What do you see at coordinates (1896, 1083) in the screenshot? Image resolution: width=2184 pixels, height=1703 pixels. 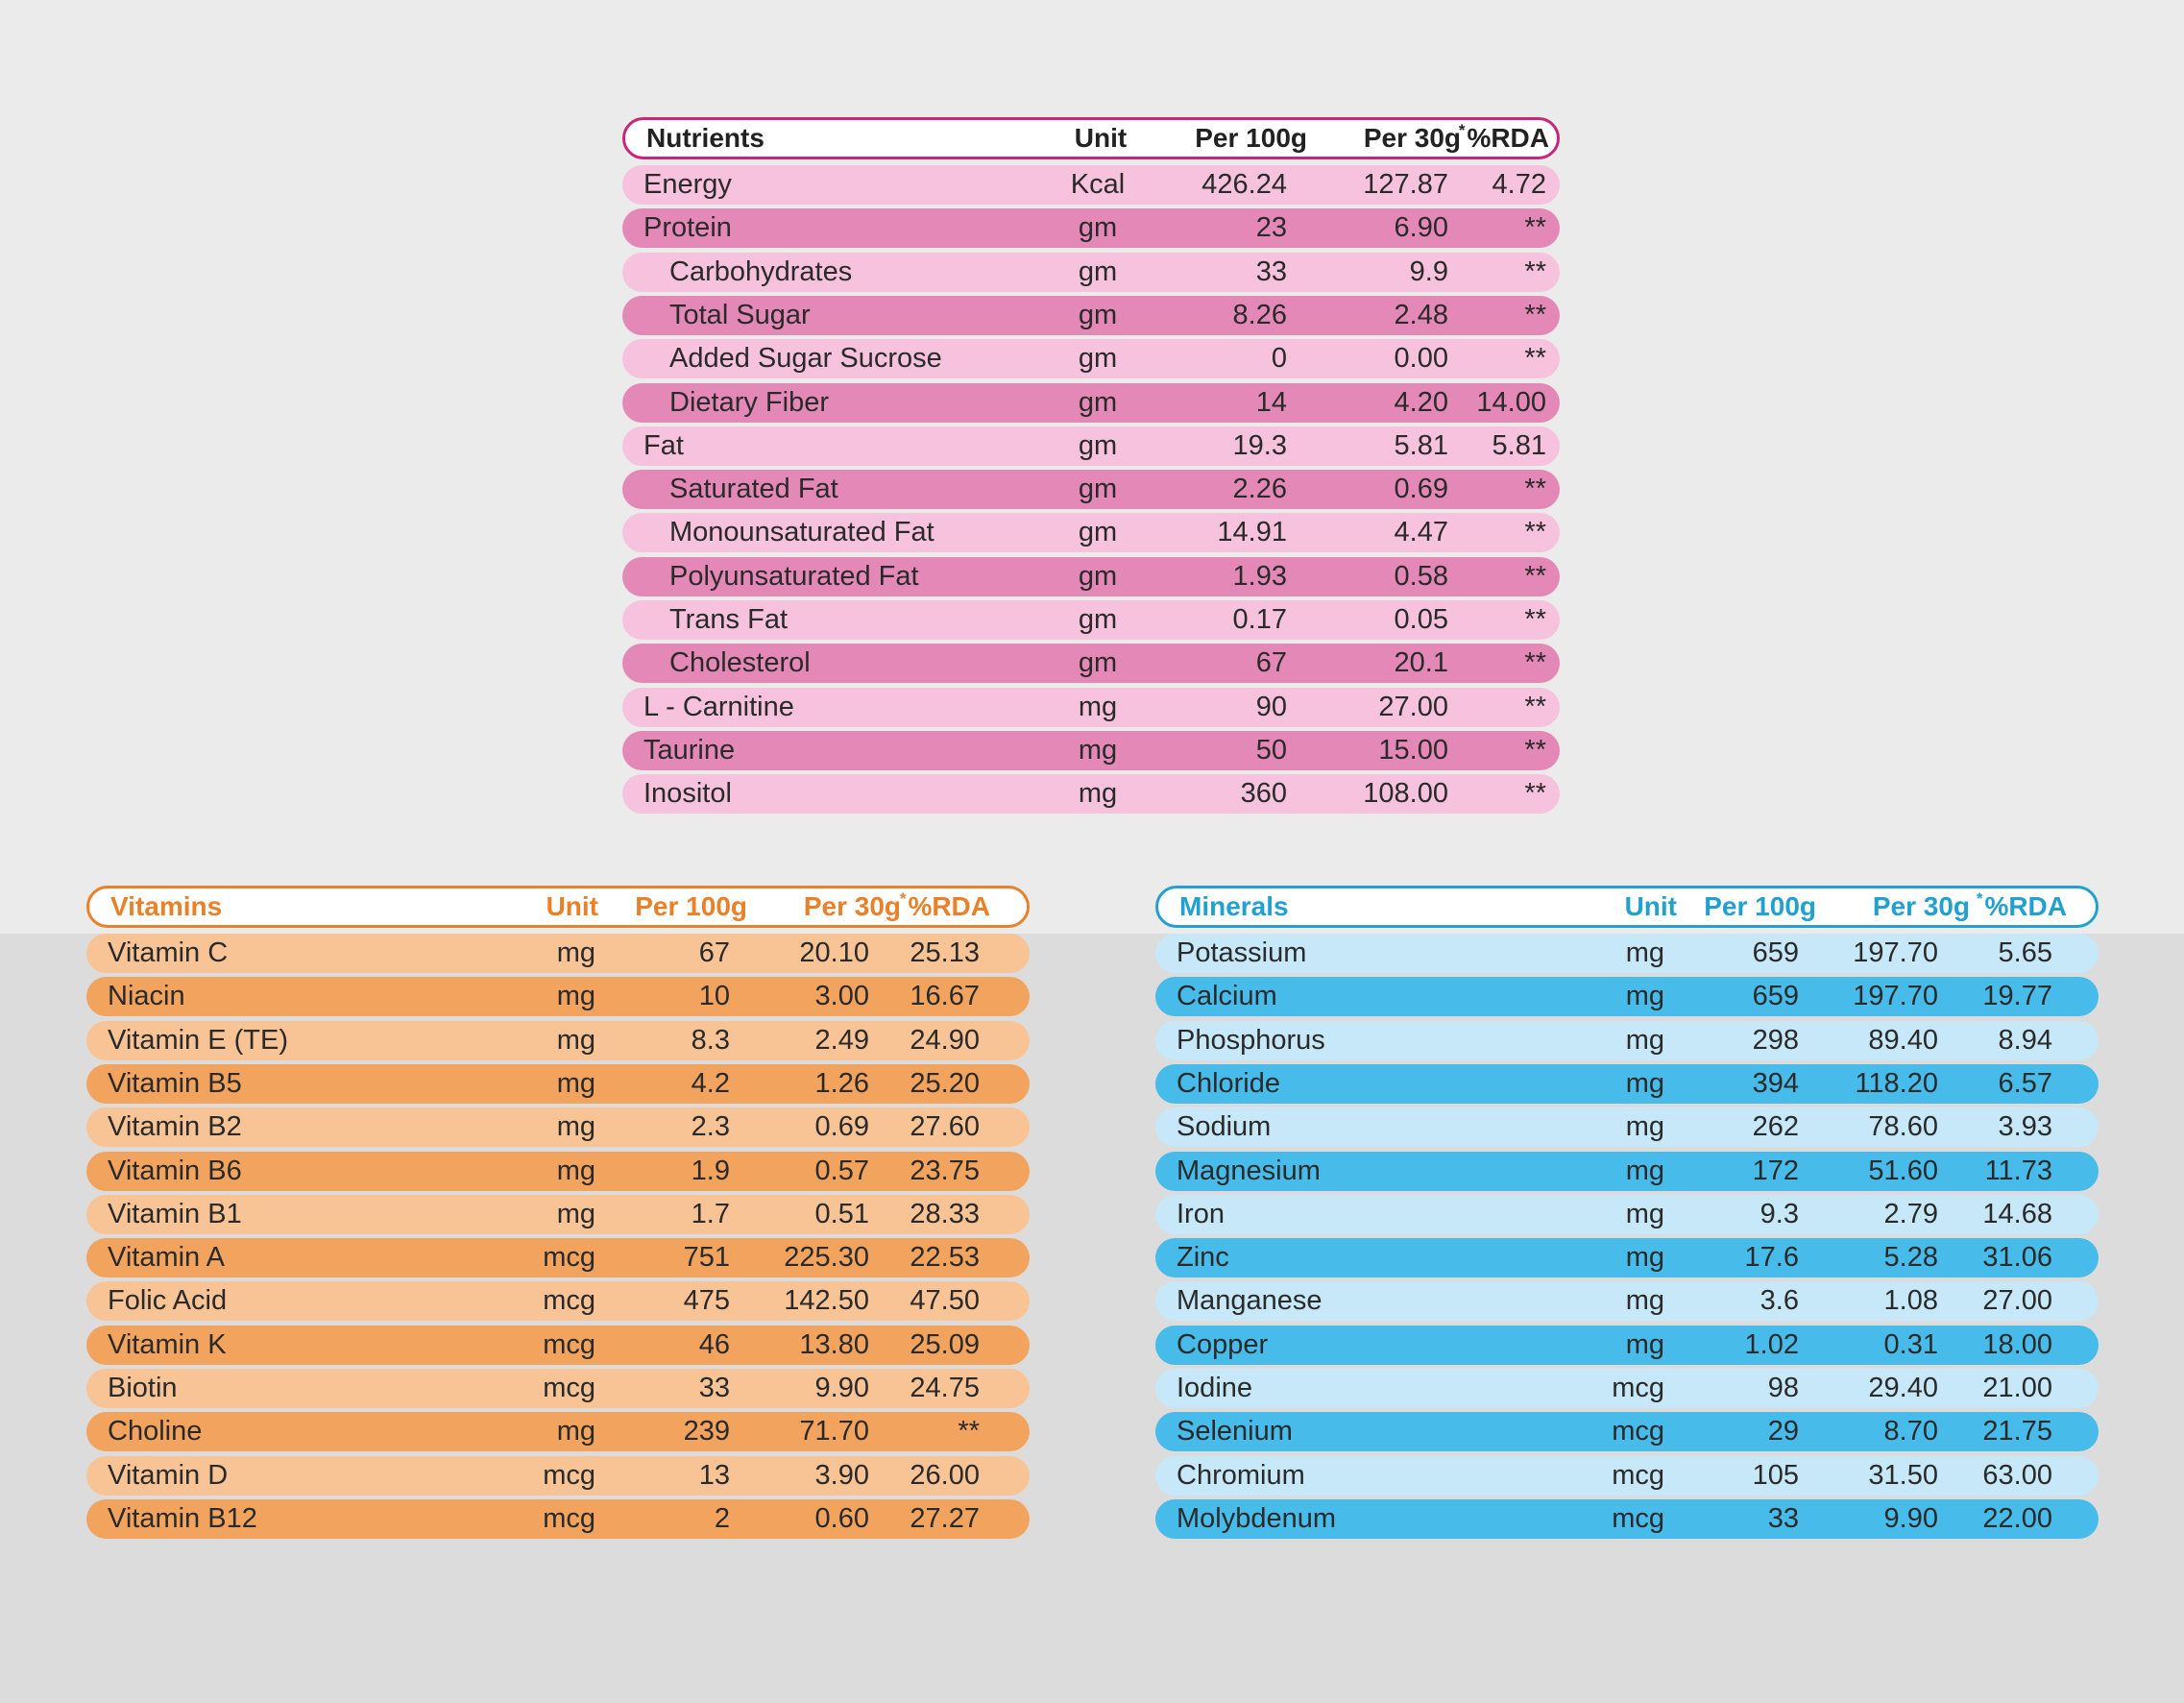 I see `cell-per30: 118.20` at bounding box center [1896, 1083].